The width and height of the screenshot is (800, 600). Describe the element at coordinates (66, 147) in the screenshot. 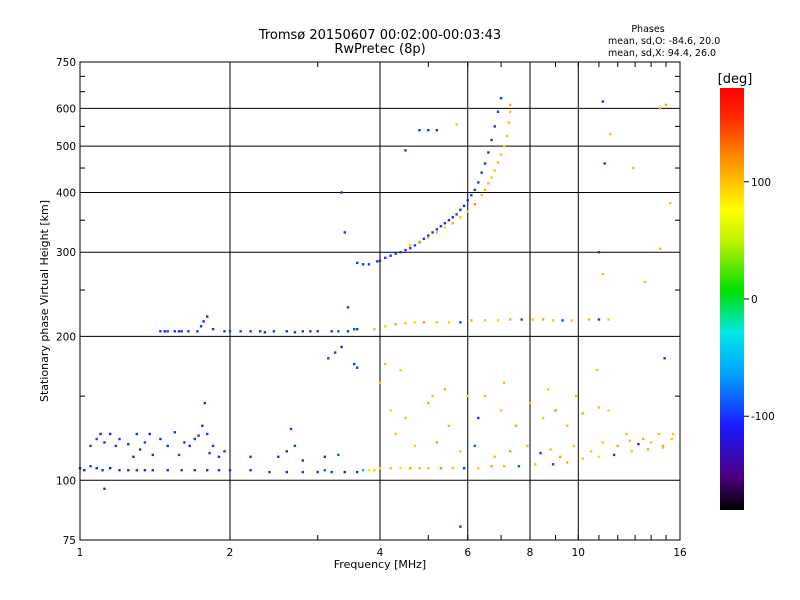

I see `y-tick-label: 500` at that location.